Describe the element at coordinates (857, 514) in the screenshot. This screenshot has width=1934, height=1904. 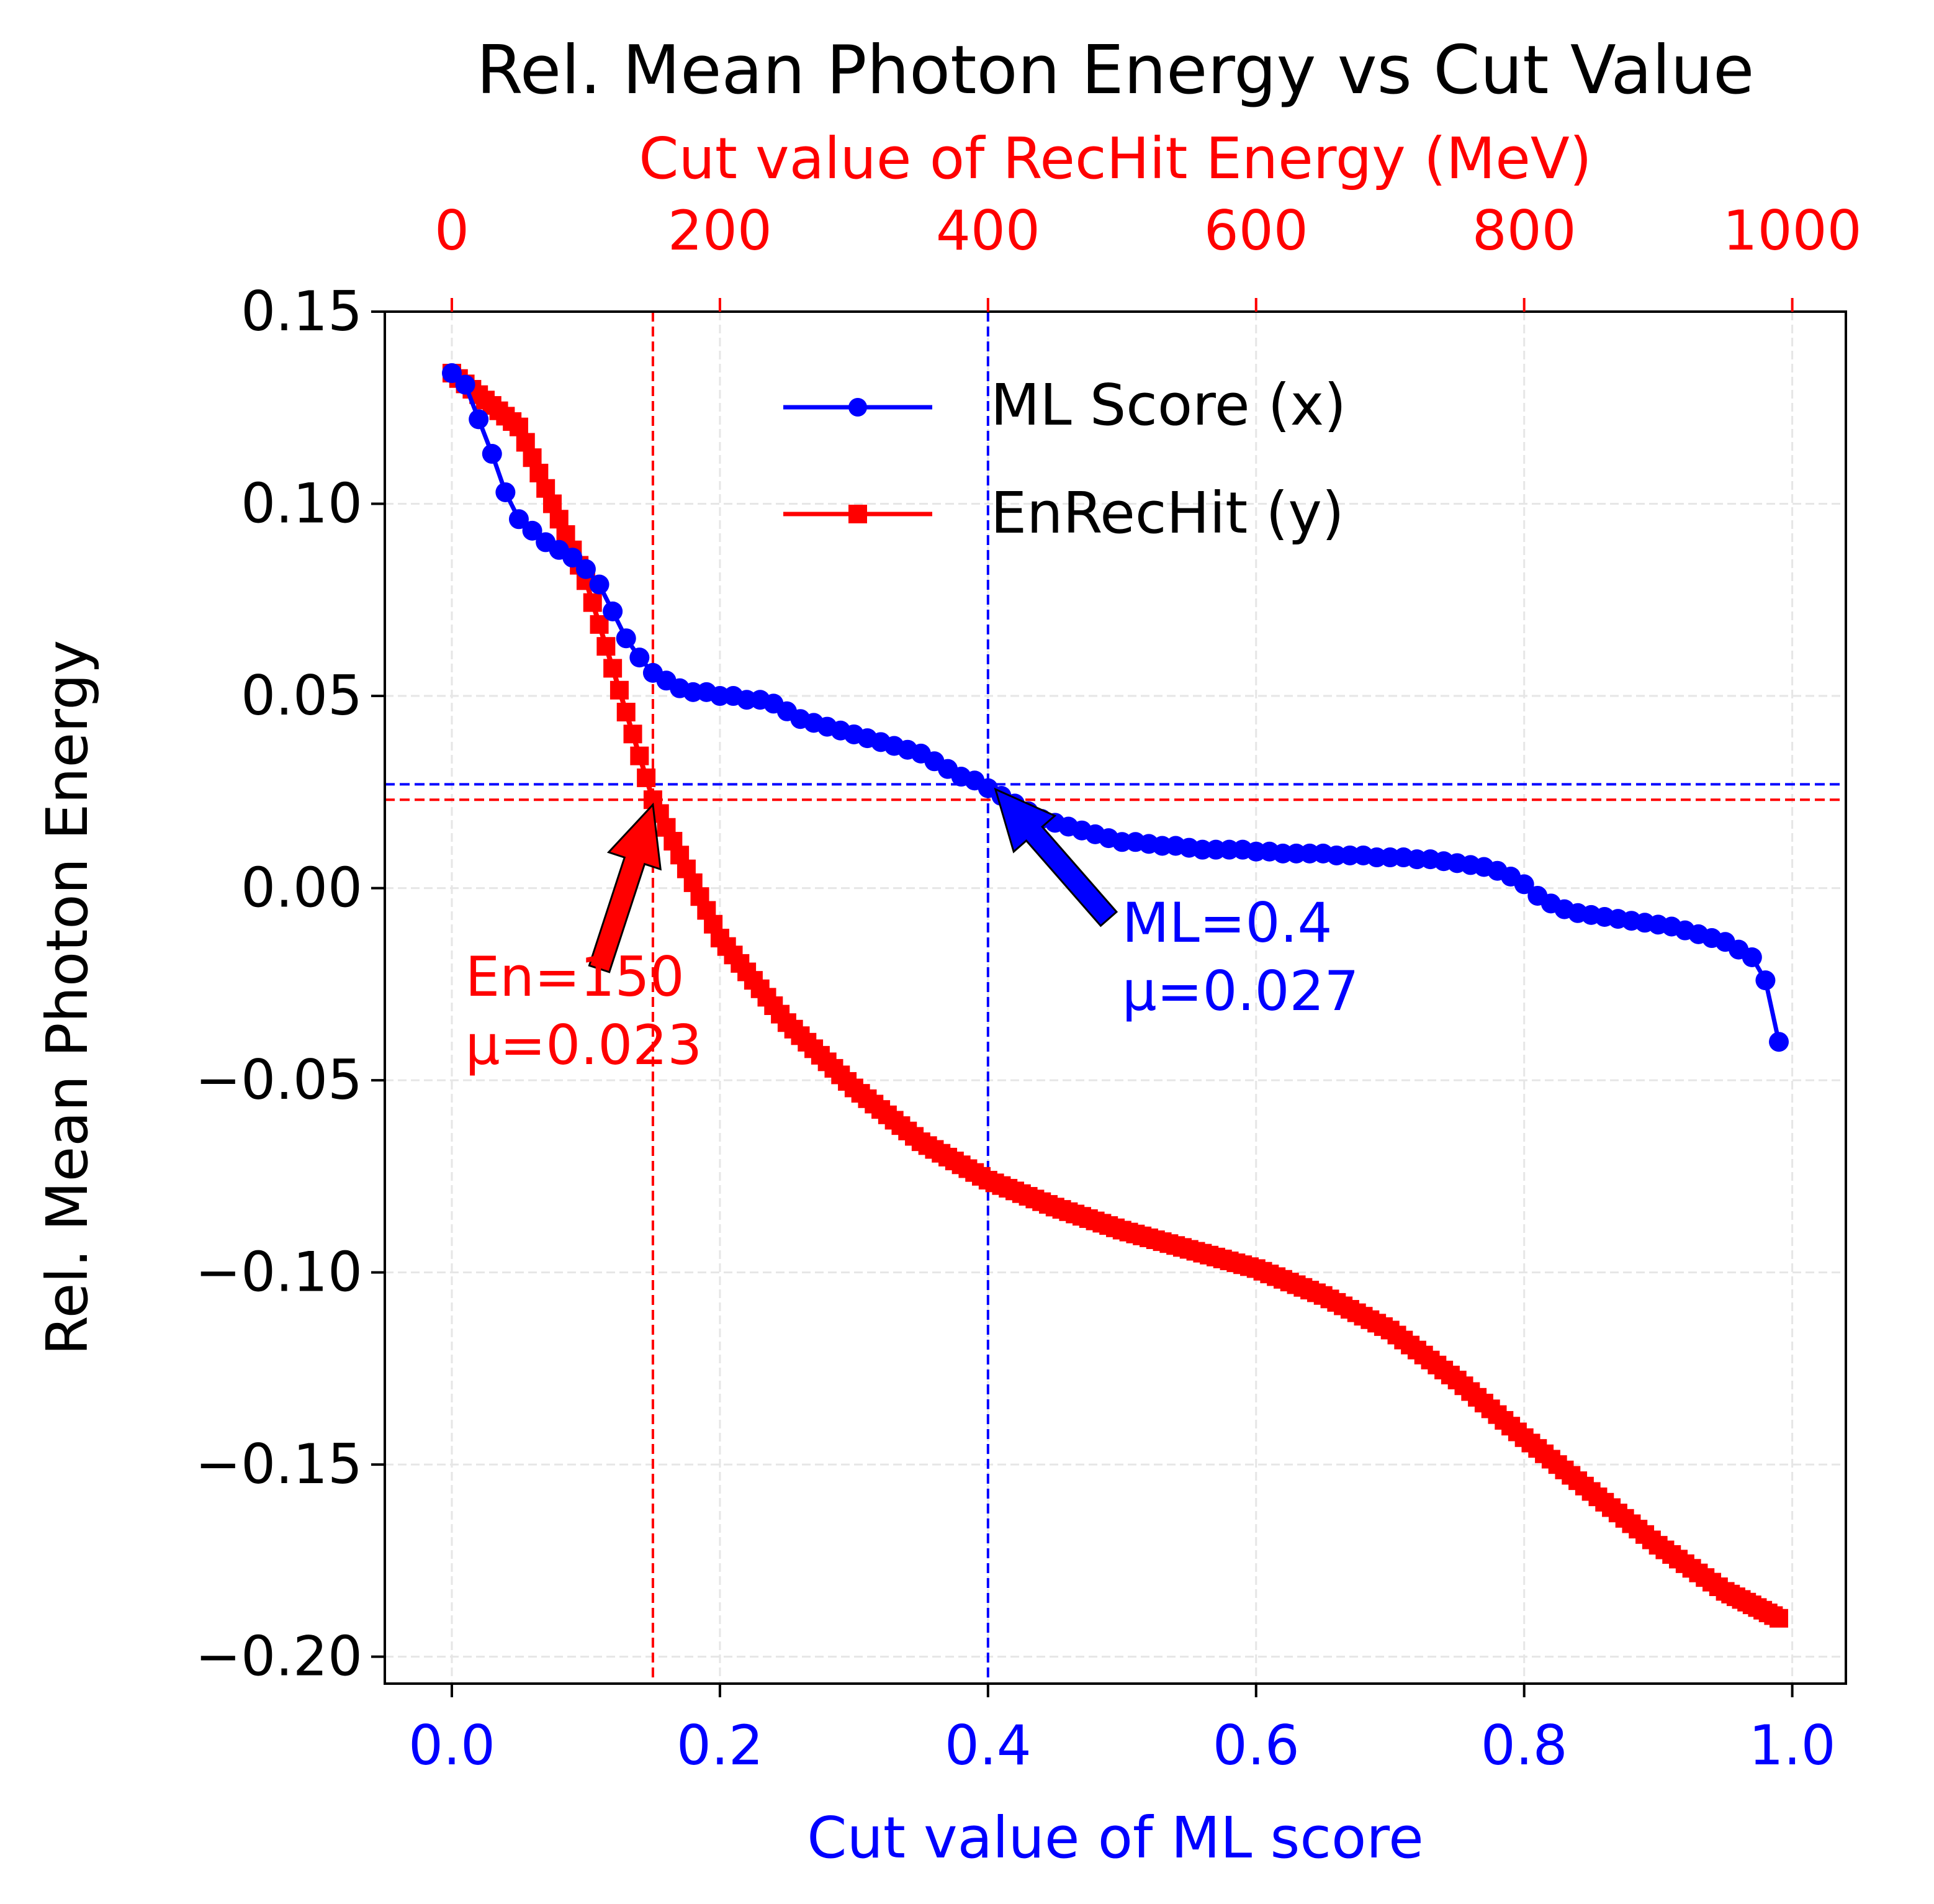
I see `legend-en-marker` at that location.